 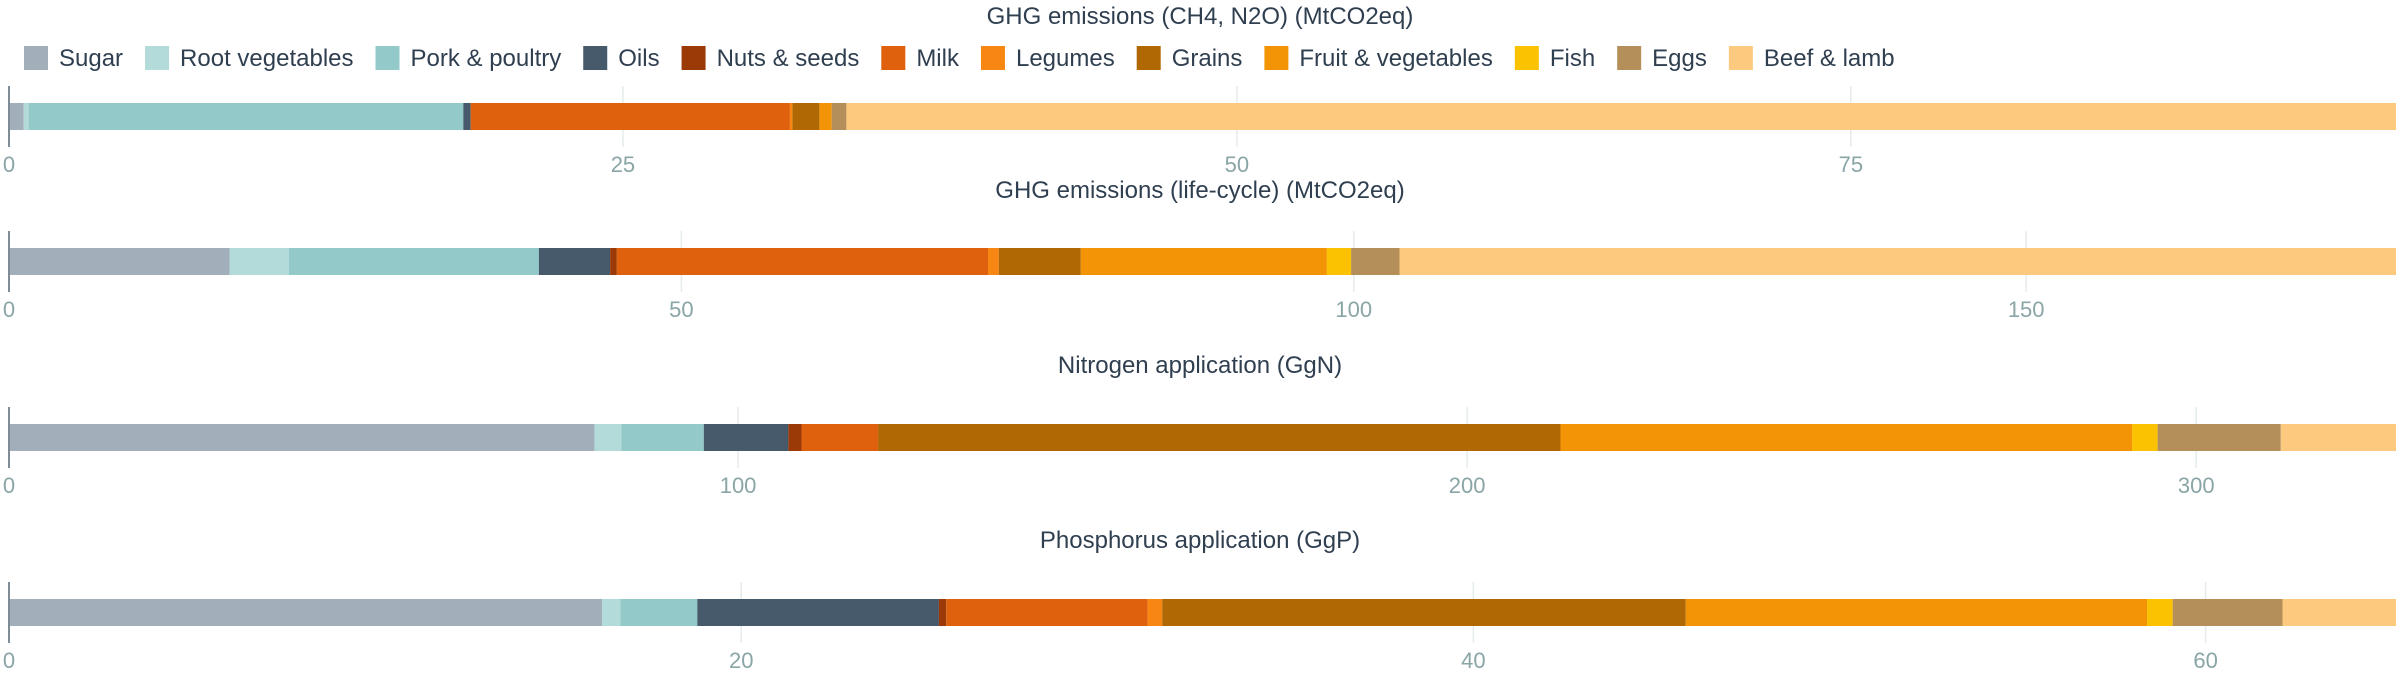 I want to click on legend-item: Oils, so click(x=621, y=58).